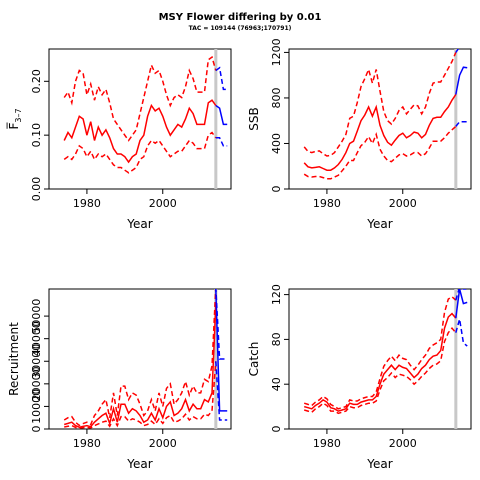  What do you see at coordinates (13, 126) in the screenshot?
I see `y-axis-label-main: F̅` at bounding box center [13, 126].